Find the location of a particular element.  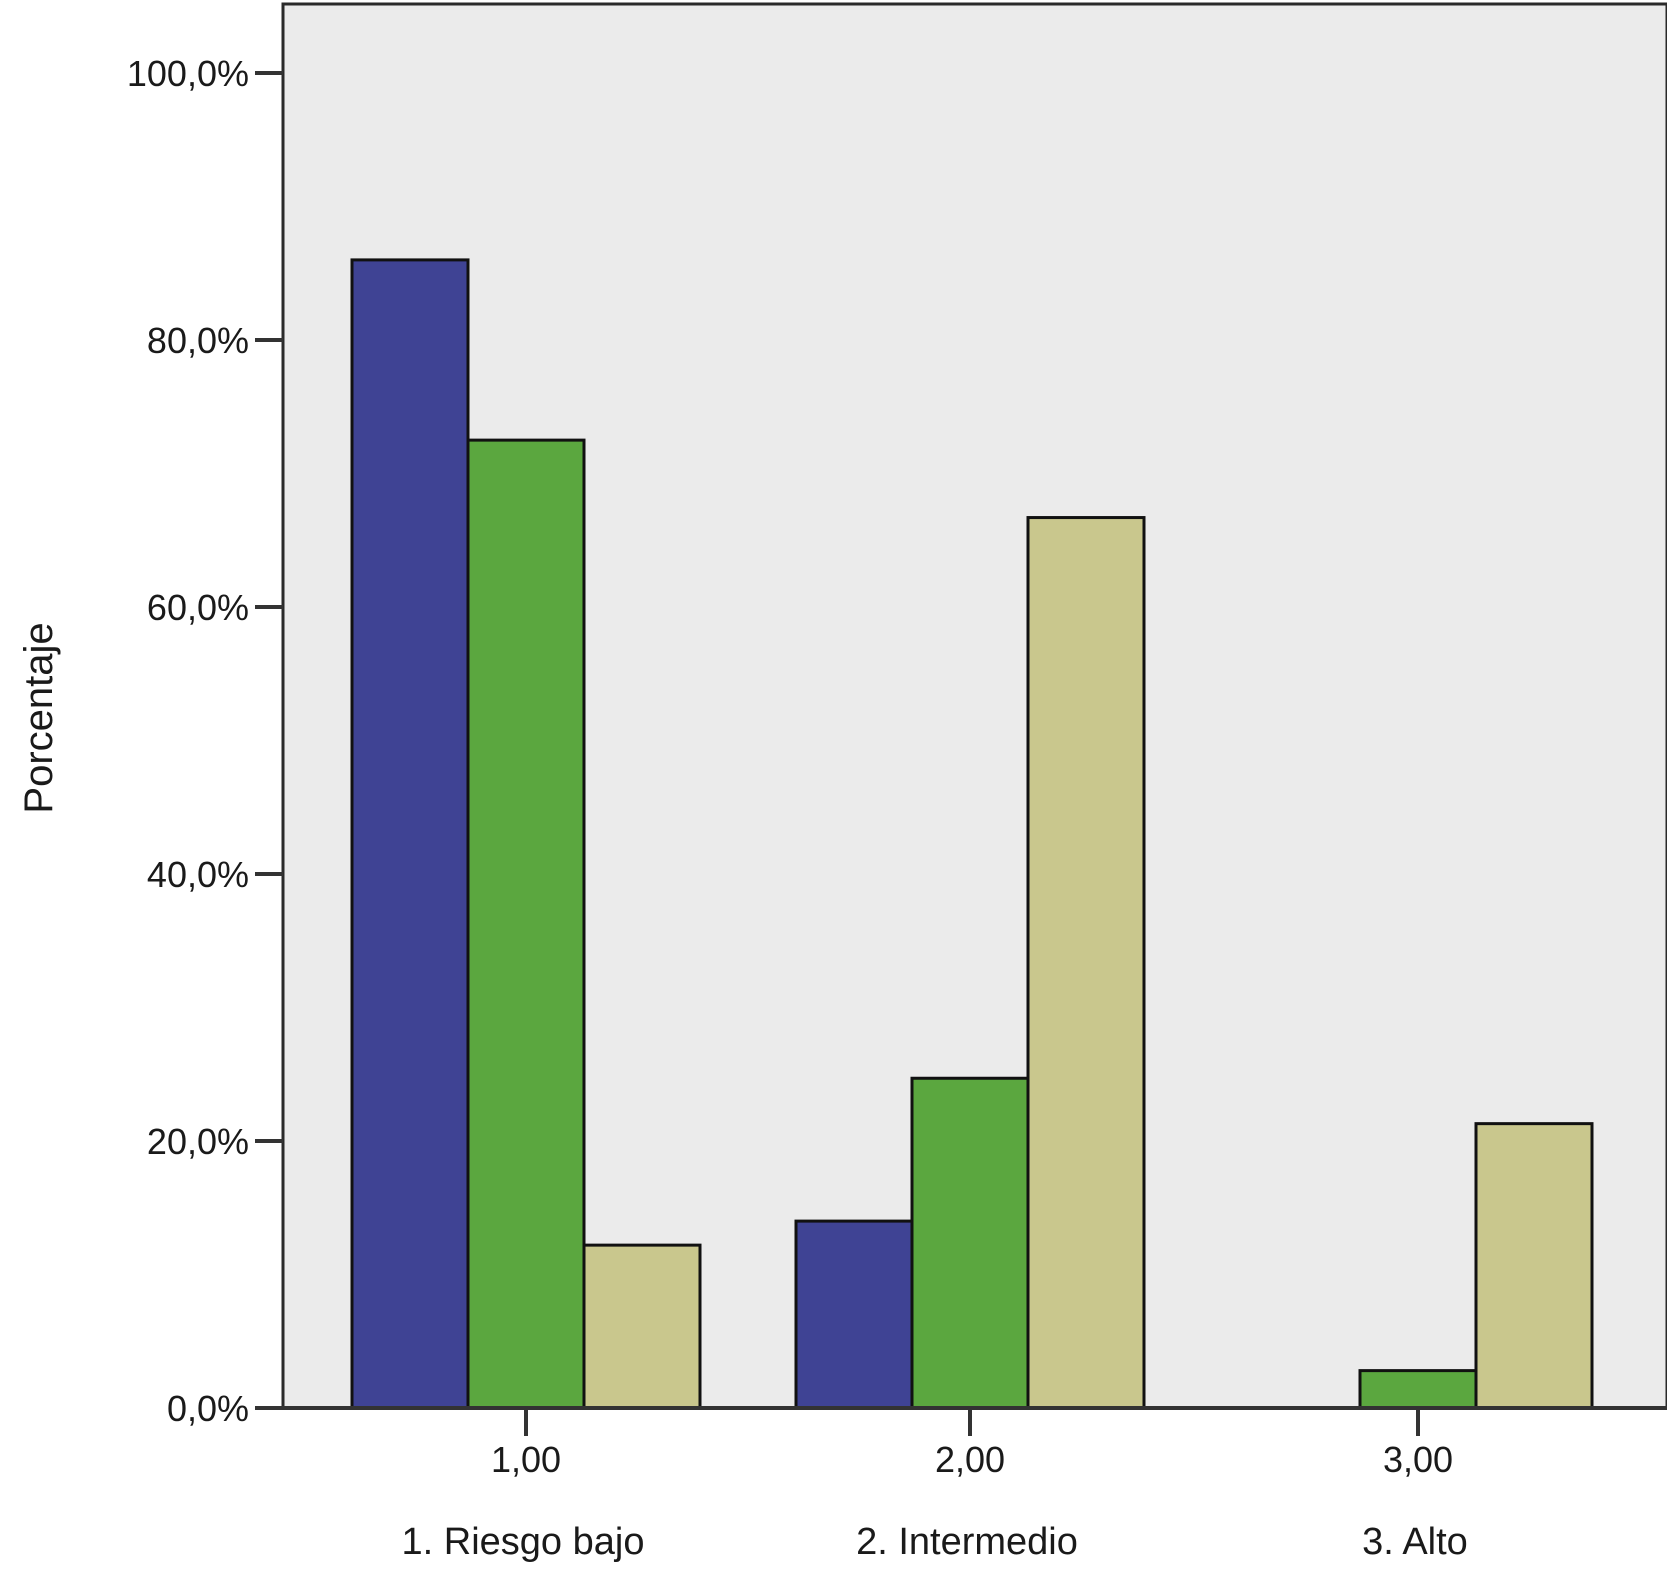

y-tick-label: 40,0% is located at coordinates (198, 874).